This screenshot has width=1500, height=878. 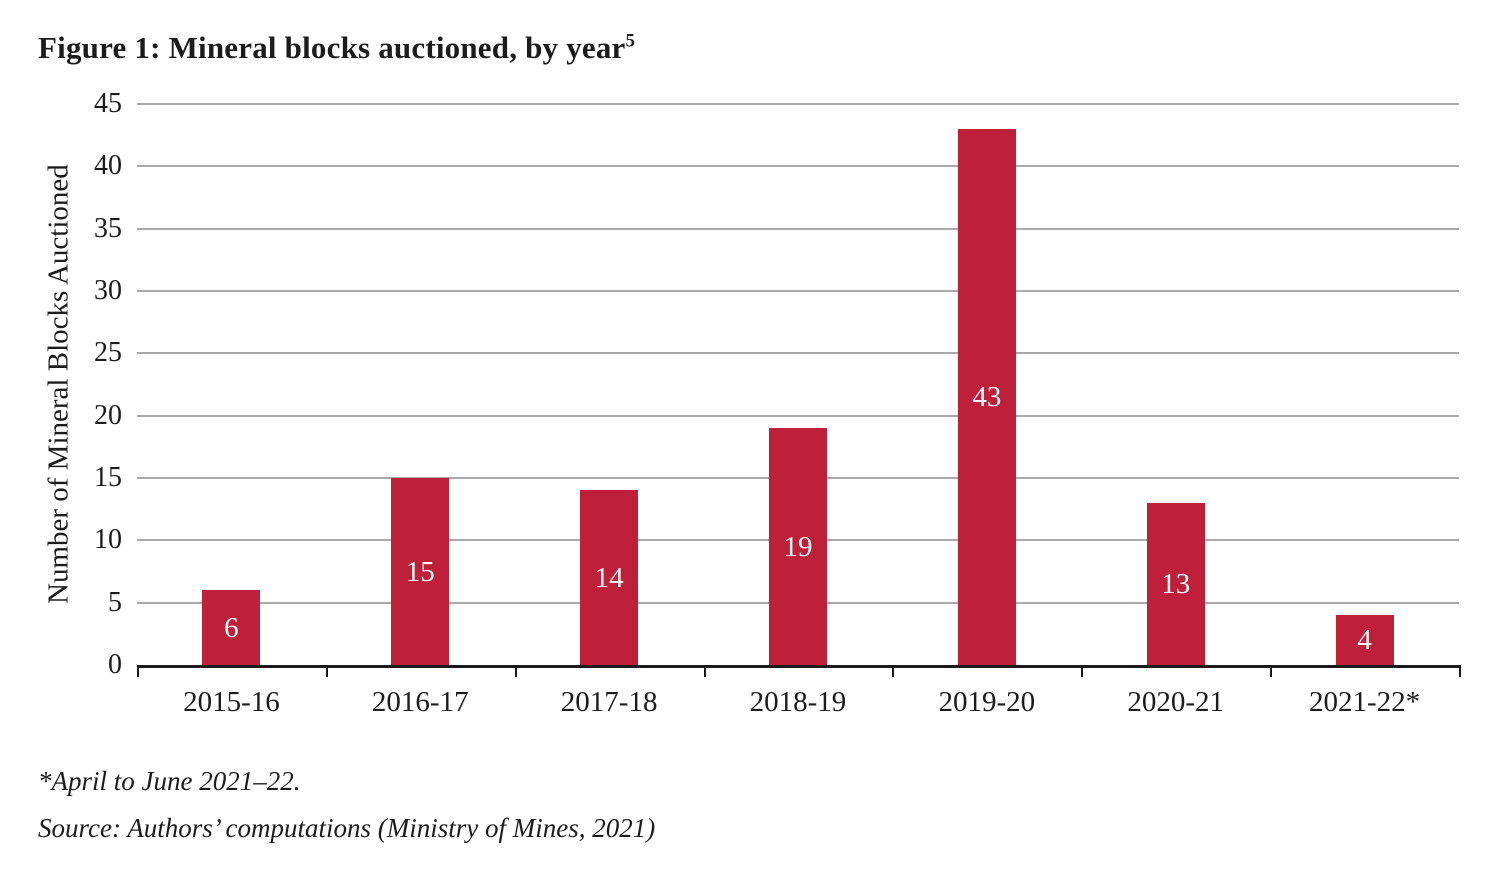 What do you see at coordinates (799, 666) in the screenshot?
I see `x-axis-line` at bounding box center [799, 666].